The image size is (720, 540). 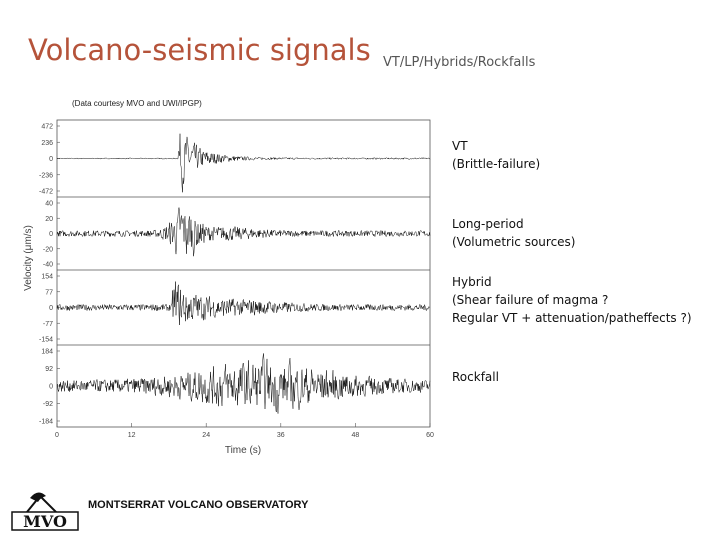 I want to click on logo-text: MONTSERRAT VOLCANO OBSERVATORY, so click(x=198, y=505).